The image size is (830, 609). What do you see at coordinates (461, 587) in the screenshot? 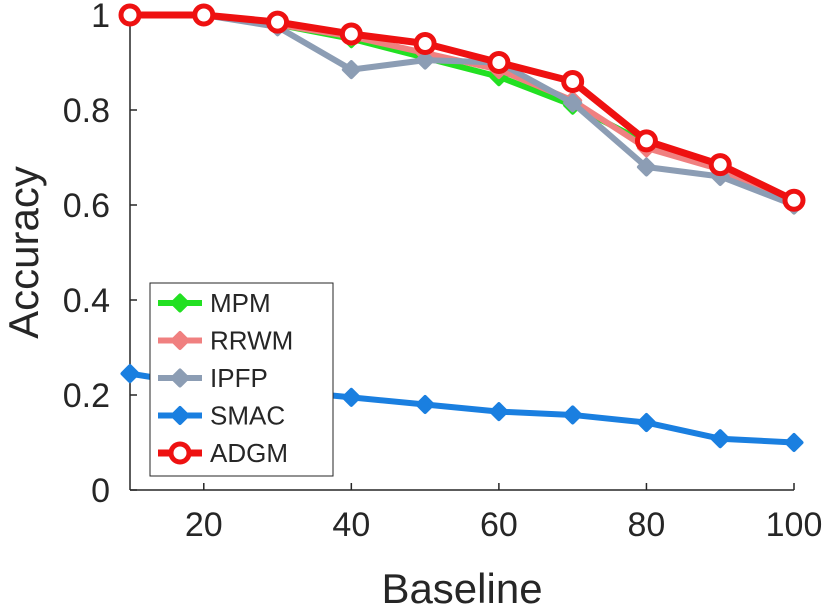
I see `x-axis-title: Baseline` at bounding box center [461, 587].